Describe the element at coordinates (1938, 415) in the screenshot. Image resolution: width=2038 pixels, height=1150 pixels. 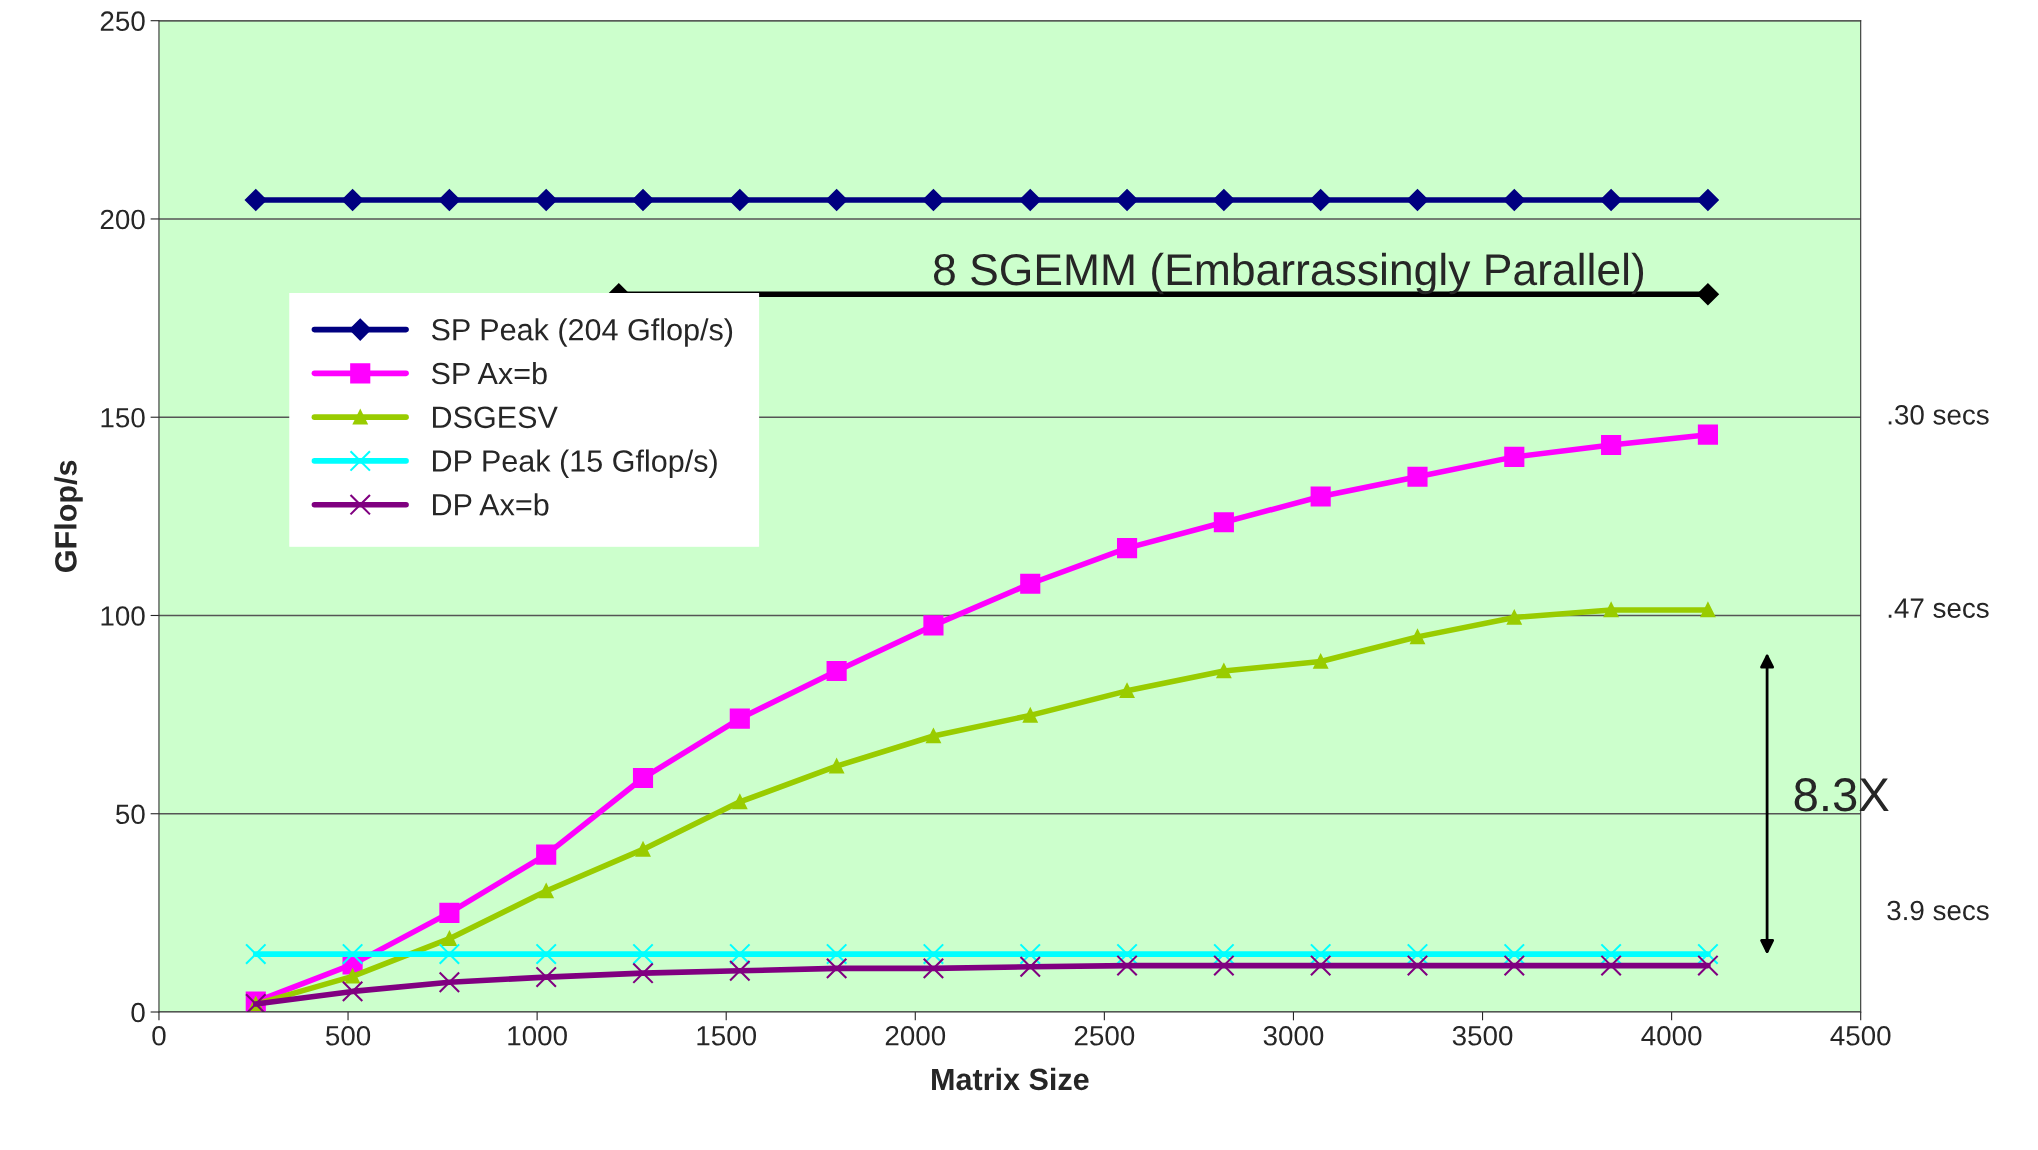
I see `text: .30 secs` at that location.